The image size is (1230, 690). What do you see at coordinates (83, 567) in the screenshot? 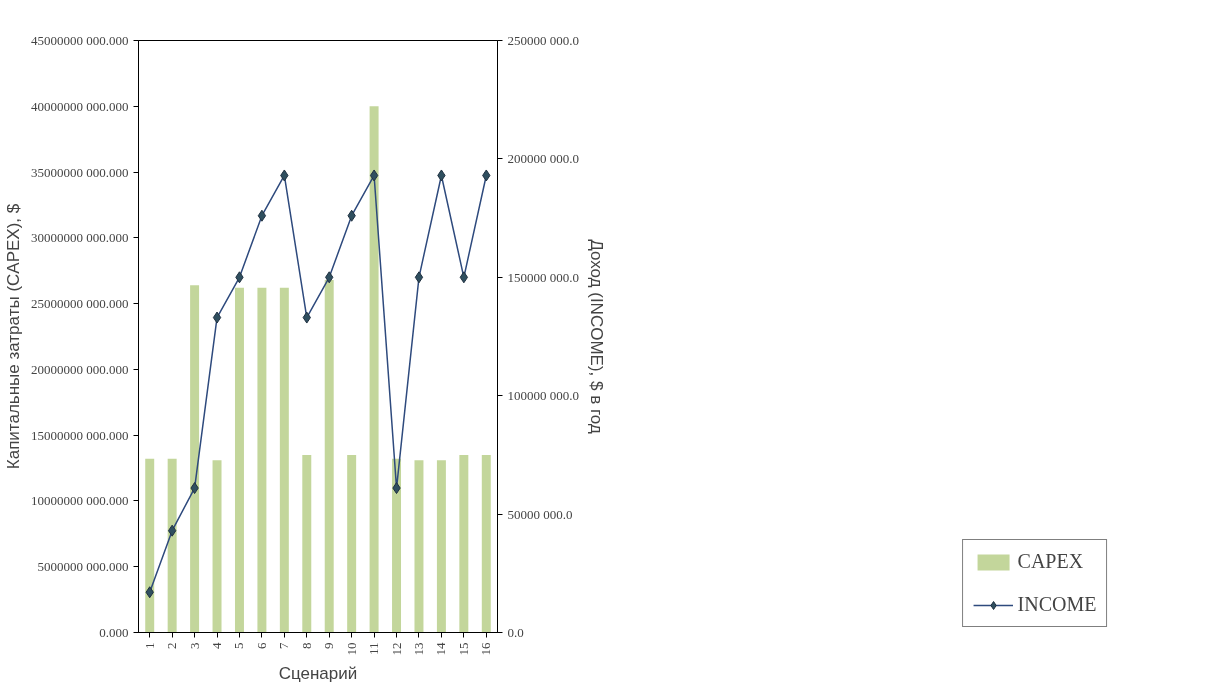
I see `y-tick-label: 5000000 000.000` at bounding box center [83, 567].